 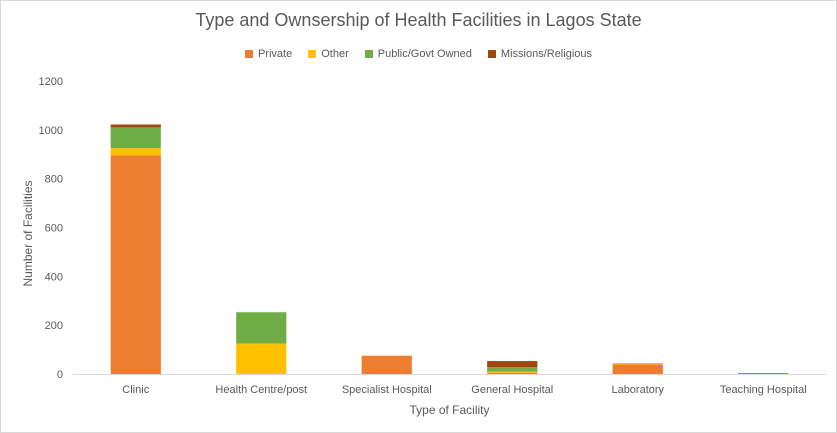 I want to click on legend-item-public: Public/Govt Owned, so click(x=418, y=54).